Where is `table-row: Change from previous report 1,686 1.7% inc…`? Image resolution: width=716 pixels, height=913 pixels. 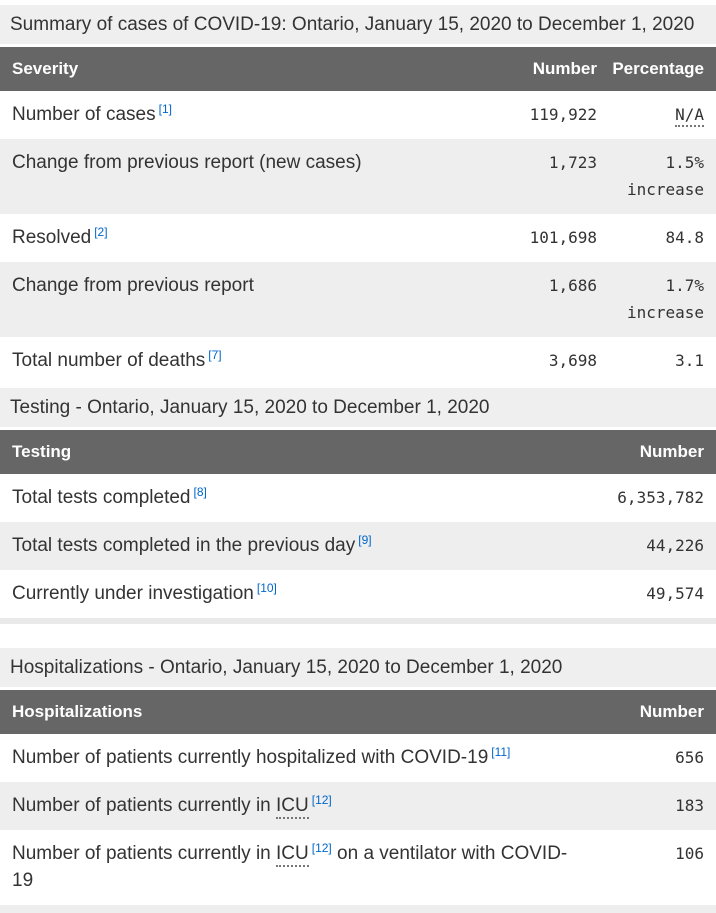
table-row: Change from previous report 1,686 1.7% inc… is located at coordinates (358, 299).